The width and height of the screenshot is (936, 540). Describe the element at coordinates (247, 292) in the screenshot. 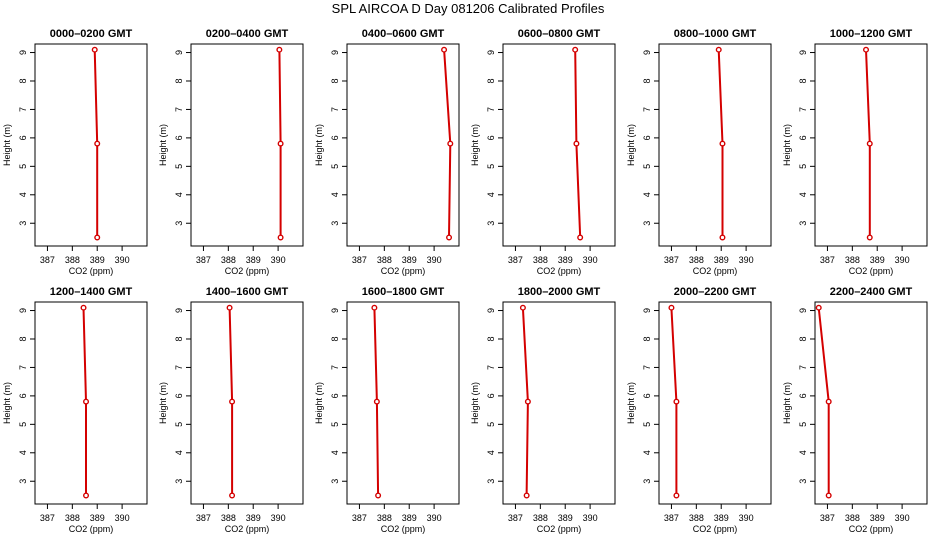

I see `panel-title: 1400–1600 GMT` at that location.